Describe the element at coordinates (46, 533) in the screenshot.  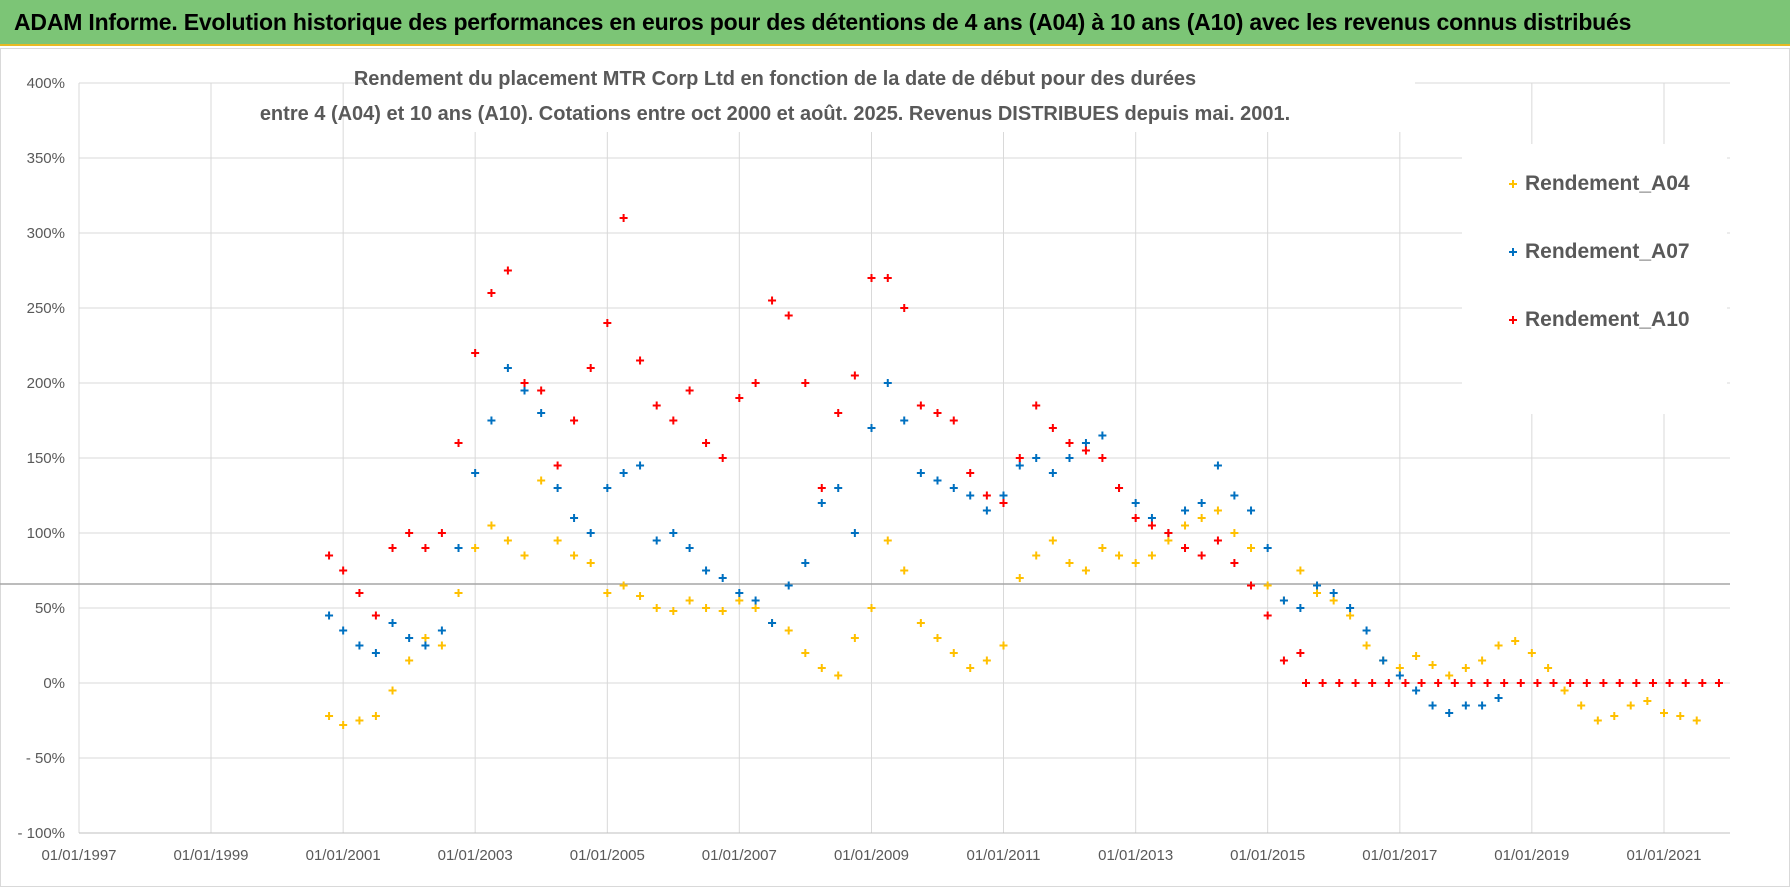
I see `y-tick-label: 100%` at that location.